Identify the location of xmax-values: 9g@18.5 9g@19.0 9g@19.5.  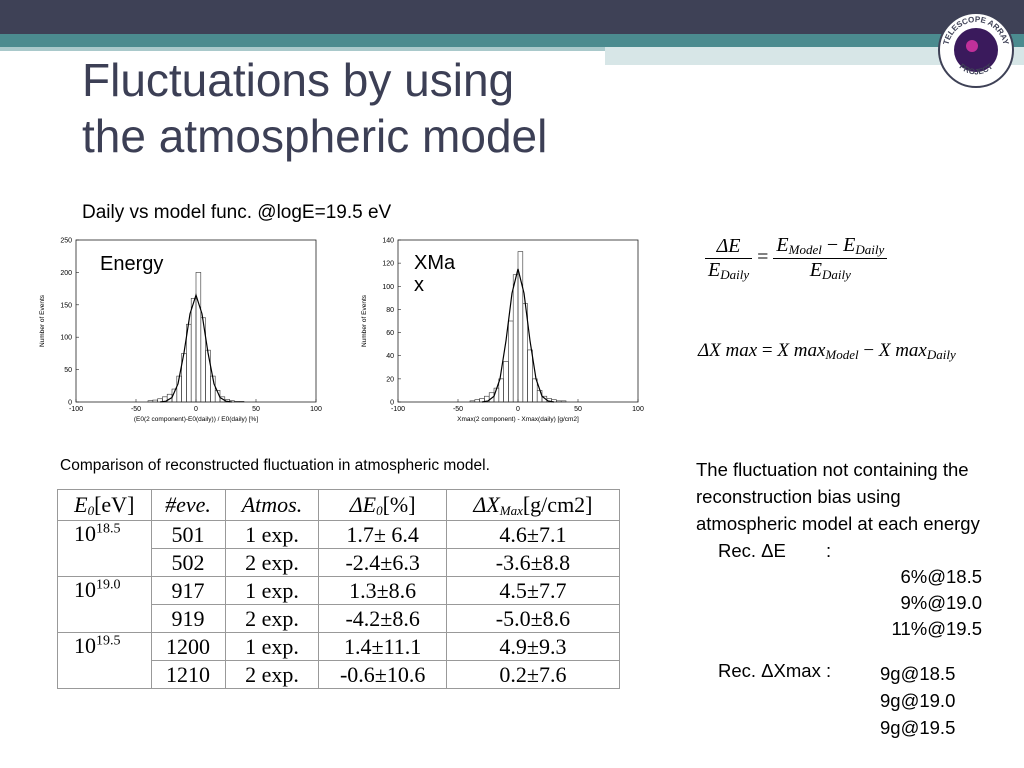
(917, 700).